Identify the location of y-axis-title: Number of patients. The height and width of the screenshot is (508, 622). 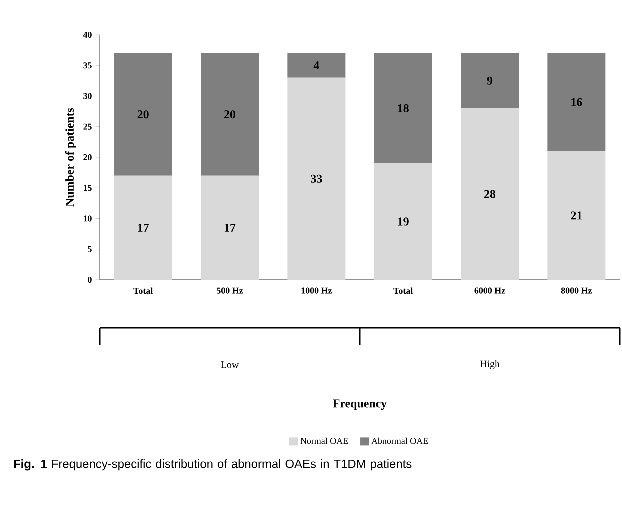
(70, 157).